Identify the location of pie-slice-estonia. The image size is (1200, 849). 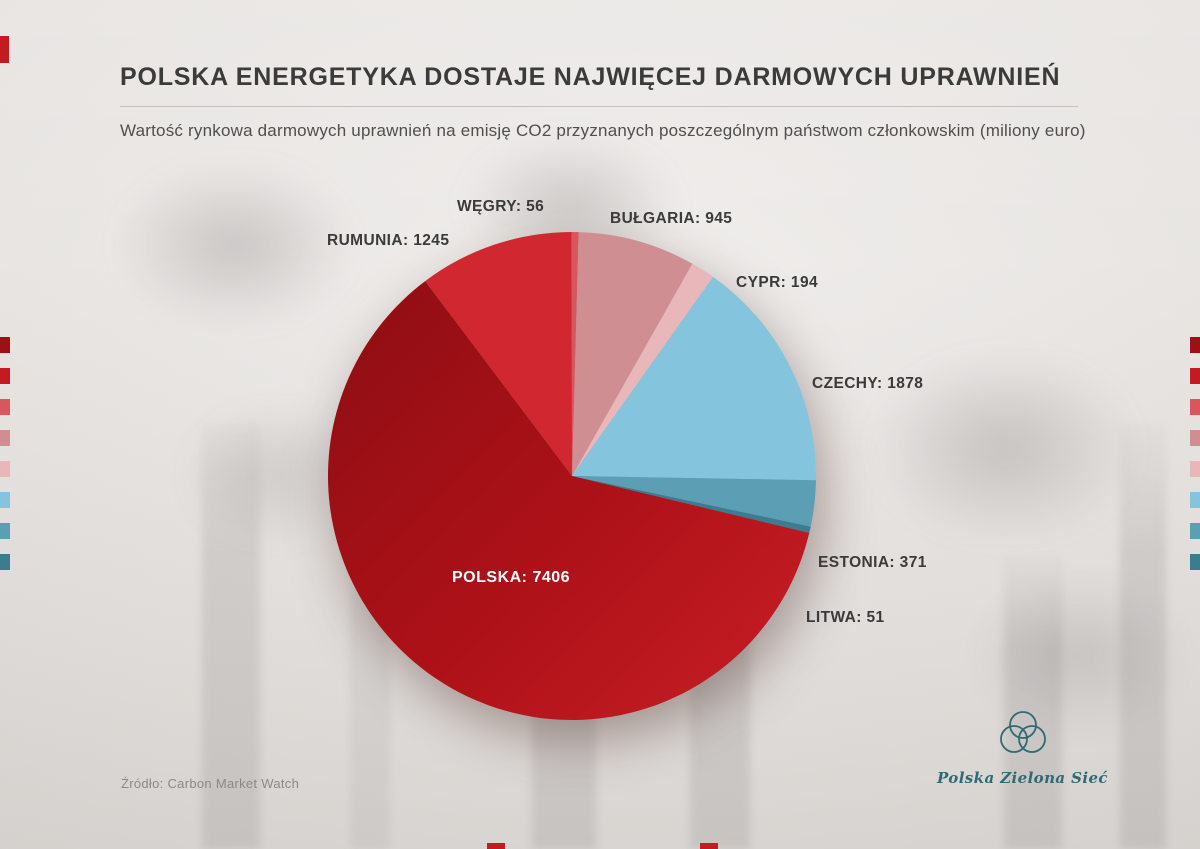
(694, 501).